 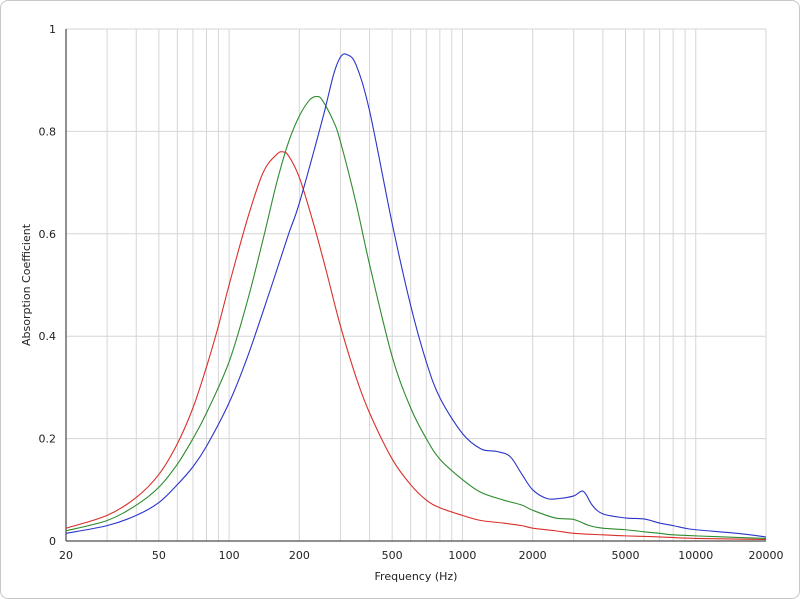 I want to click on x-axis-label: Frequency (Hz), so click(x=416, y=576).